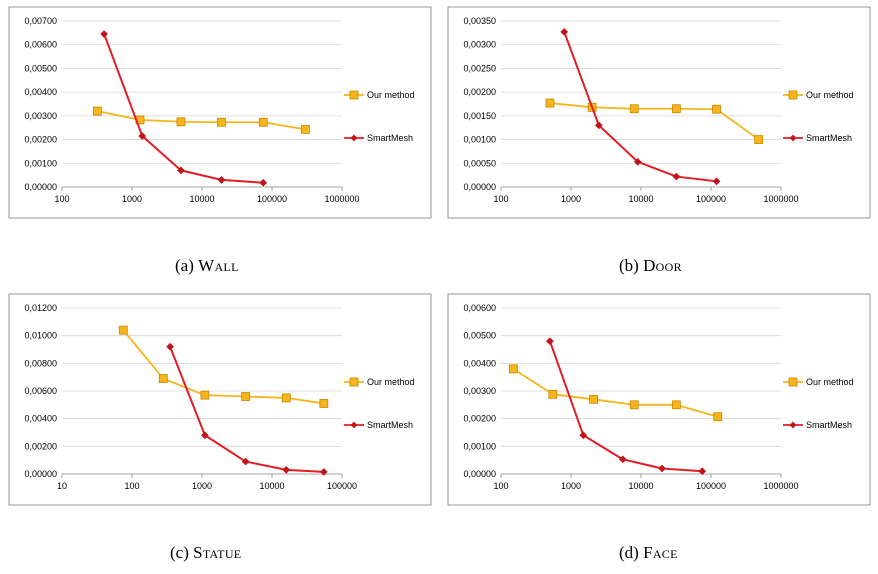 The width and height of the screenshot is (878, 574). I want to click on caption-prefix: (b), so click(629, 265).